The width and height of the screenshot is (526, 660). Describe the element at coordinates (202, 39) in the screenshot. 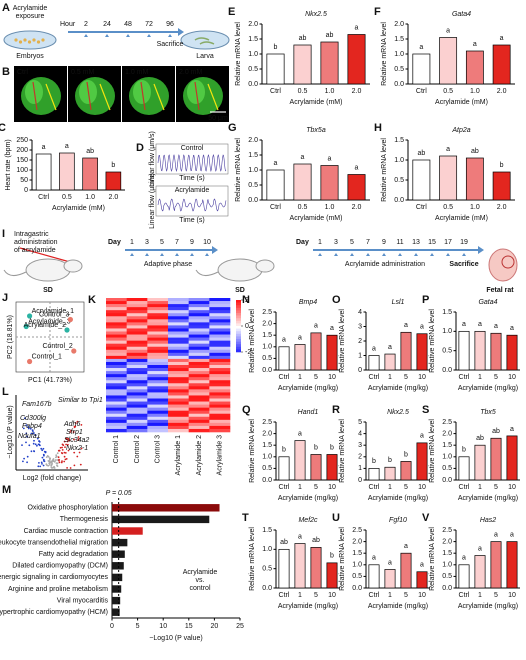

I see `larva` at that location.